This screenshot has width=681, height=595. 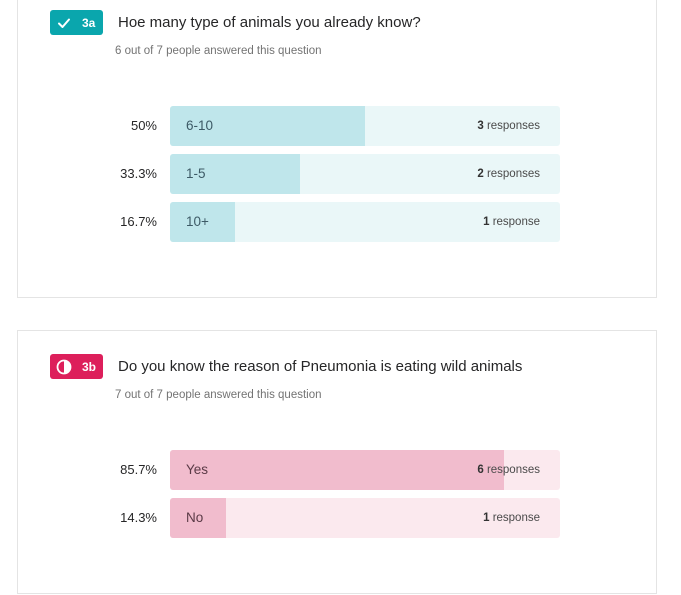 I want to click on question-badge: 3a, so click(x=76, y=22).